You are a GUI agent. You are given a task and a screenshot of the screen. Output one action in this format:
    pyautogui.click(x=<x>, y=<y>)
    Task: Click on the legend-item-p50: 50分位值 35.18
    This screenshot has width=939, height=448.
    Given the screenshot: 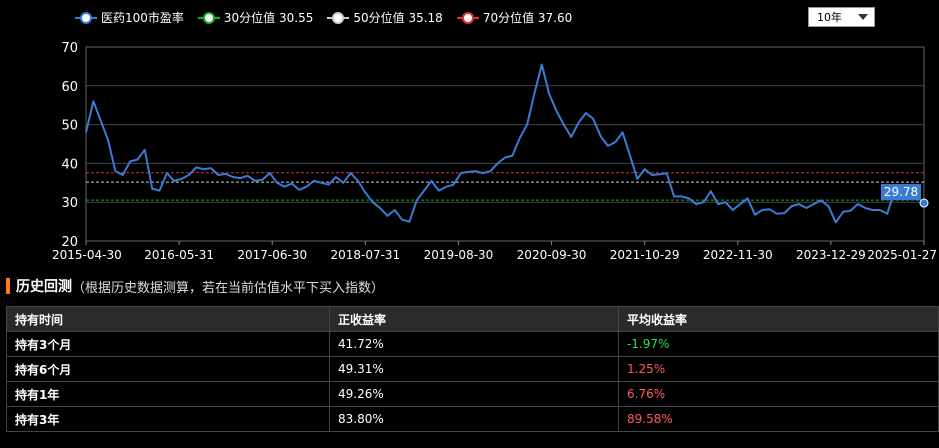 What is the action you would take?
    pyautogui.click(x=385, y=17)
    